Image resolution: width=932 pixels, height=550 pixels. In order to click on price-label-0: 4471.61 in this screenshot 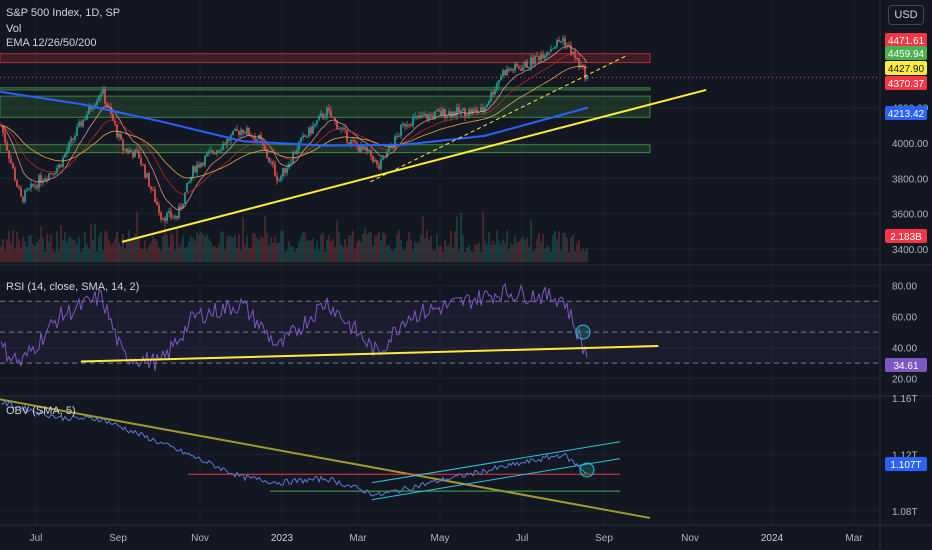, I will do `click(906, 41)`.